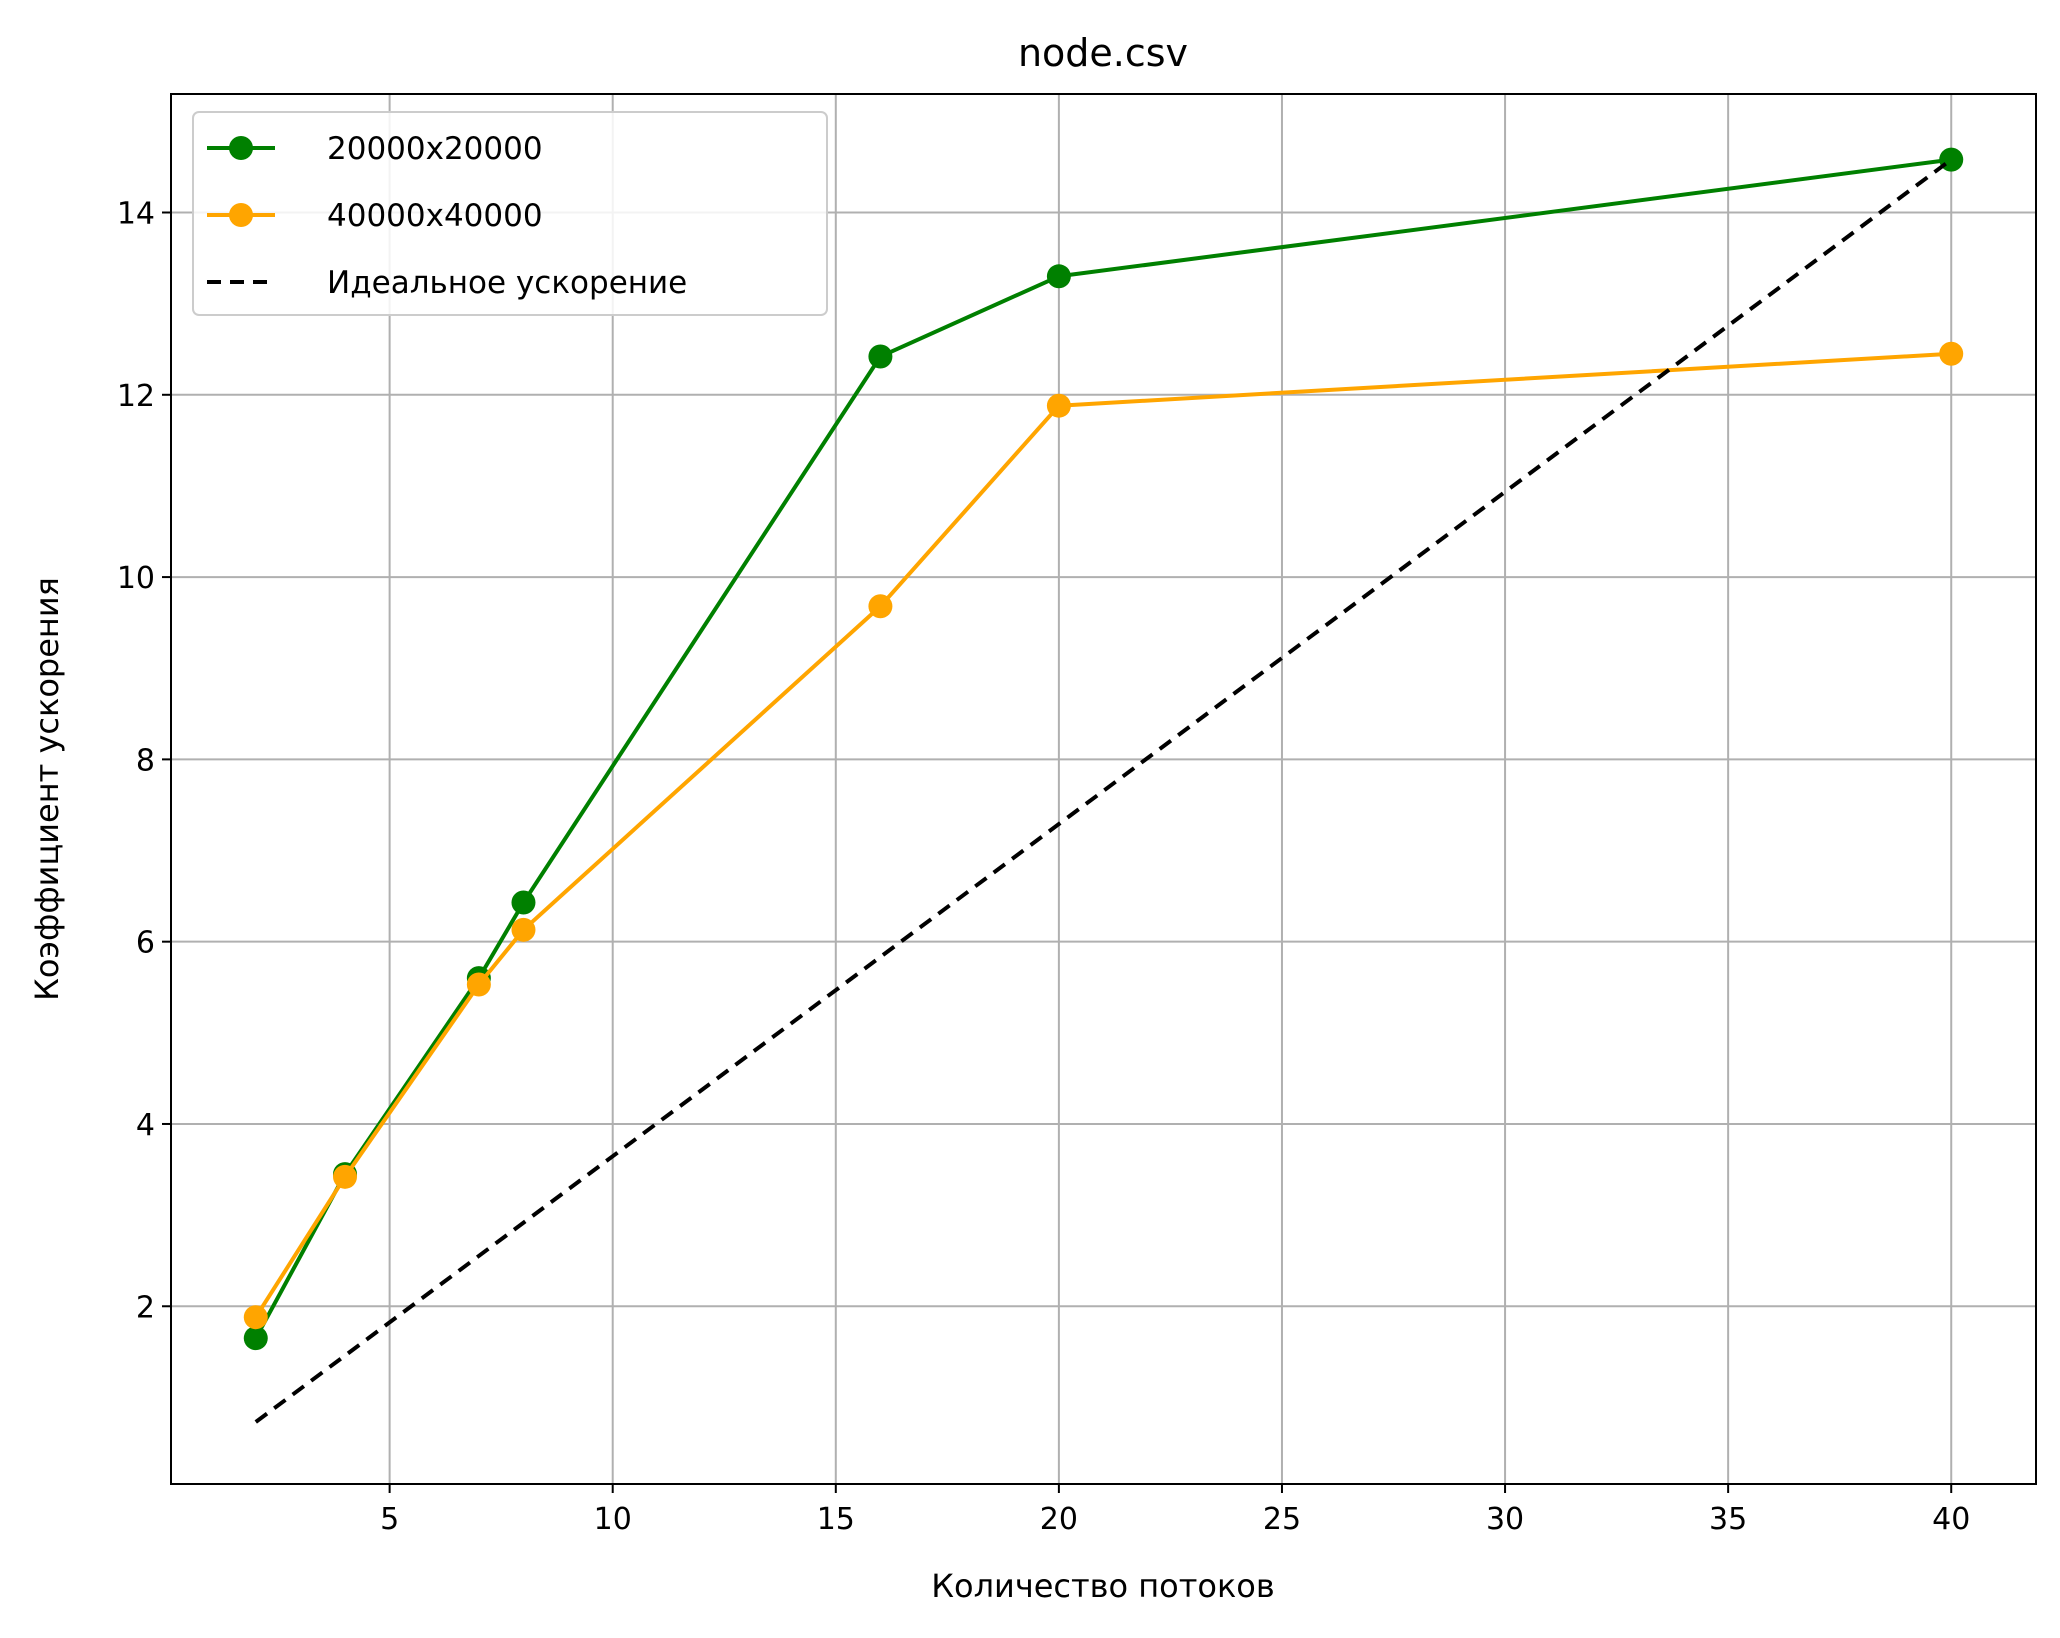 The width and height of the screenshot is (2060, 1638). Describe the element at coordinates (507, 283) in the screenshot. I see `legend-label: Идеальное ускорение` at that location.